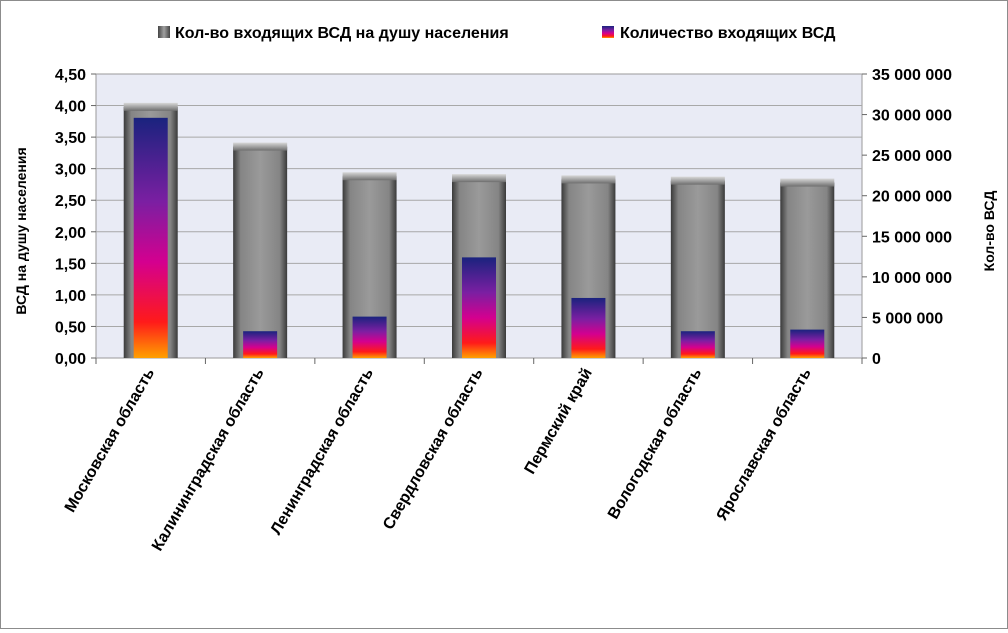 The image size is (1008, 633). I want to click on category-label: Пермский край, so click(559, 422).